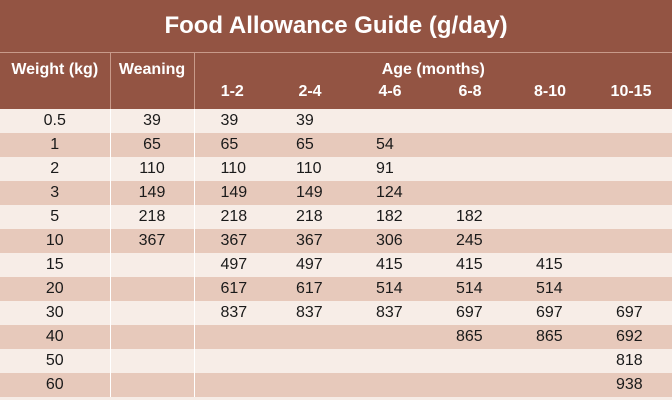 The width and height of the screenshot is (672, 400). What do you see at coordinates (152, 217) in the screenshot?
I see `cell-weaning: 218` at bounding box center [152, 217].